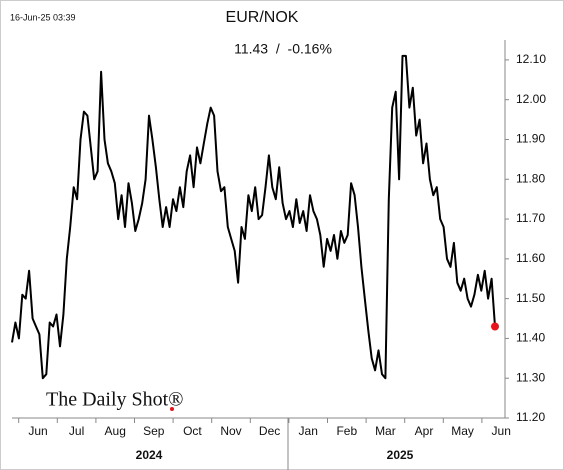 This screenshot has height=470, width=564. What do you see at coordinates (530, 178) in the screenshot?
I see `y-tick-label: 11.80` at bounding box center [530, 178].